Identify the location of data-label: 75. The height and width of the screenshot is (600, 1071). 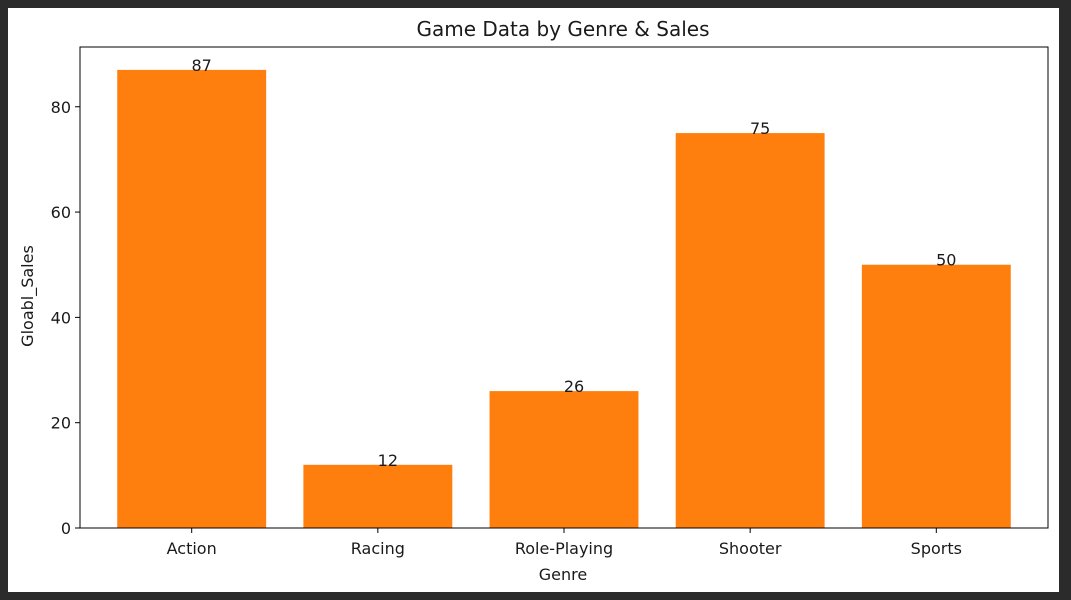
(760, 128).